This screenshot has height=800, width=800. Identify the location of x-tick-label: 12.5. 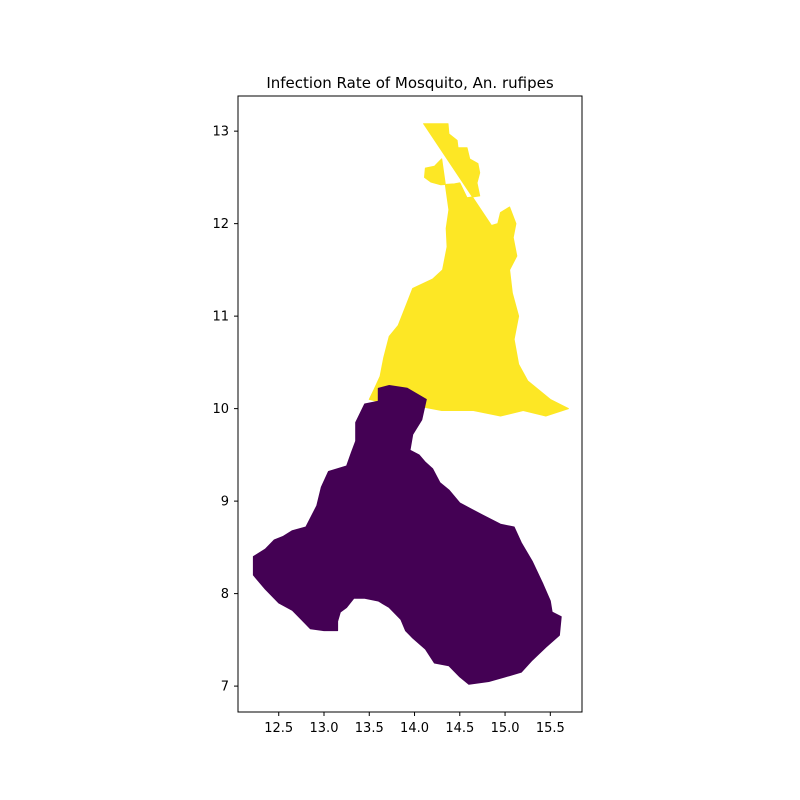
(278, 728).